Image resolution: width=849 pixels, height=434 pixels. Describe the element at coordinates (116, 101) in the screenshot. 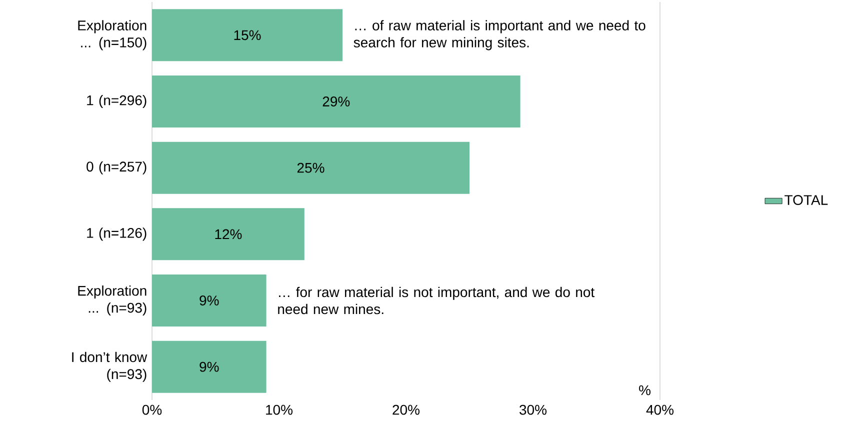

I see `y-tick-label: 1 (n=296)` at that location.